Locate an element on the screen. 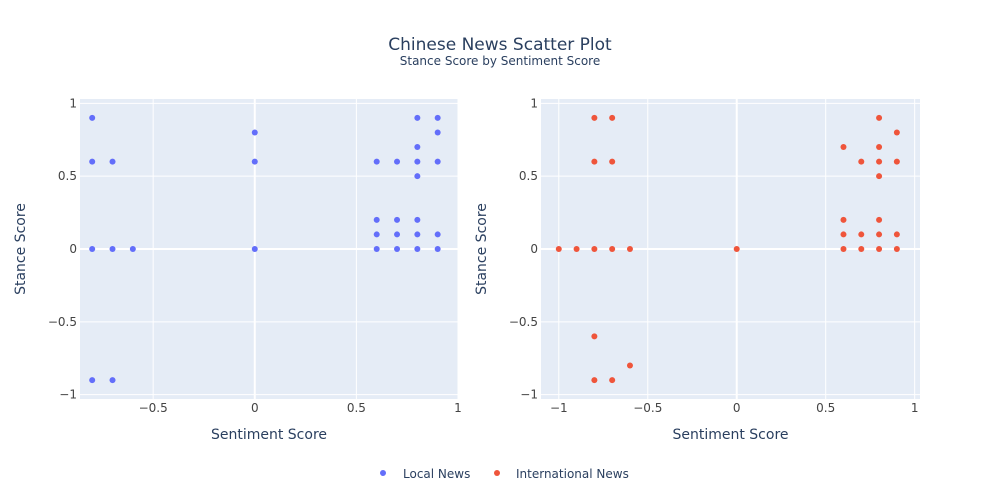  chart-title: Chinese News Scatter Plot is located at coordinates (500, 45).